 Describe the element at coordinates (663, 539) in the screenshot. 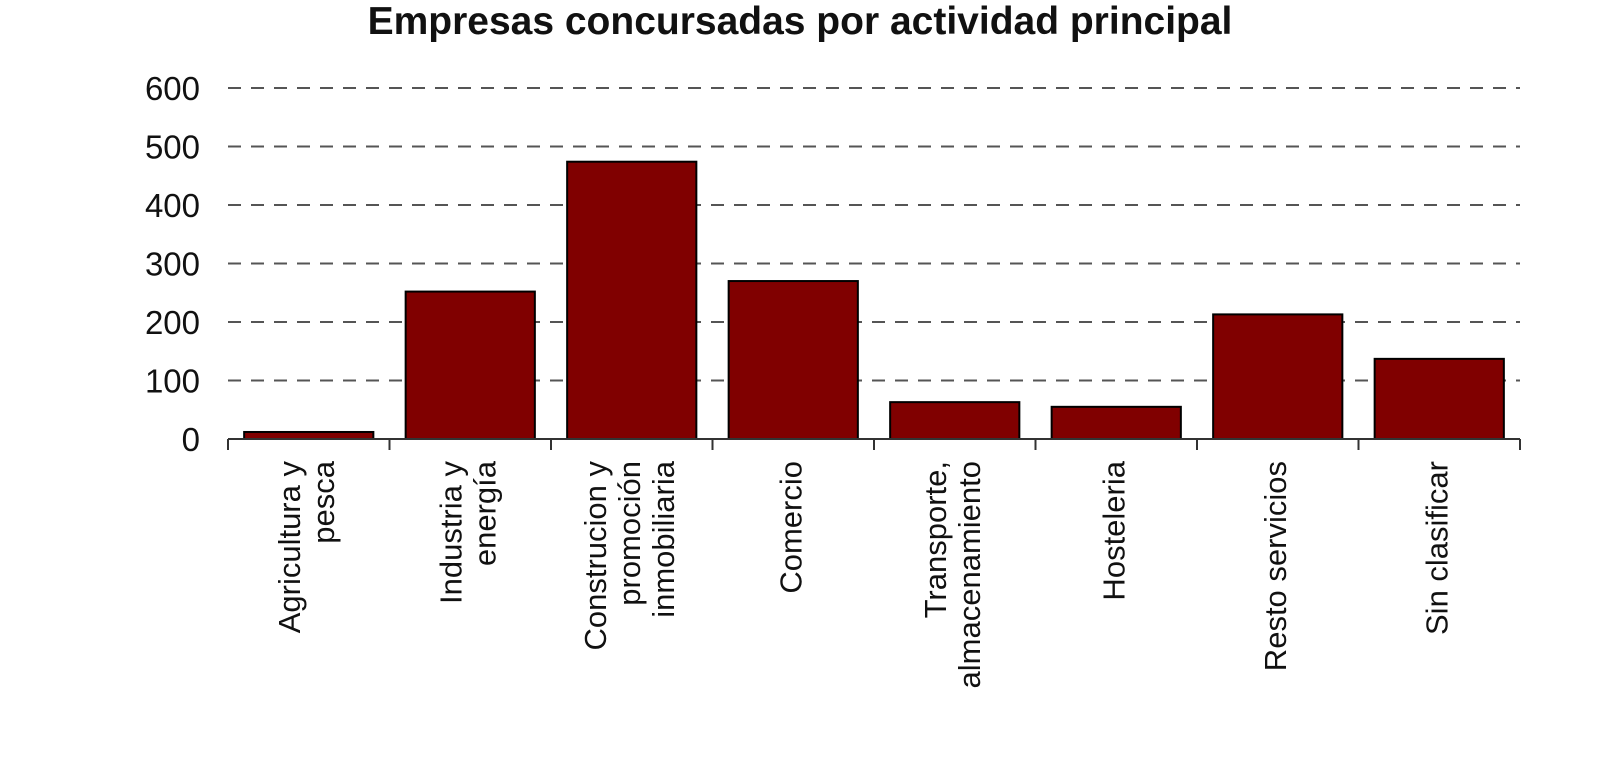

I see `category-label-line: inmobiliaria` at that location.